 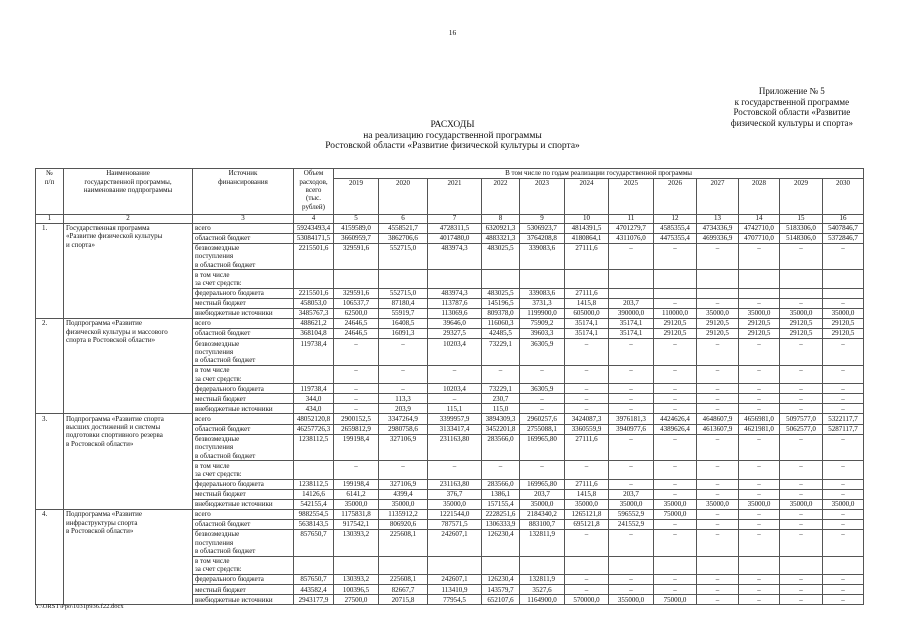 I want to click on column-number: 16, so click(x=843, y=219).